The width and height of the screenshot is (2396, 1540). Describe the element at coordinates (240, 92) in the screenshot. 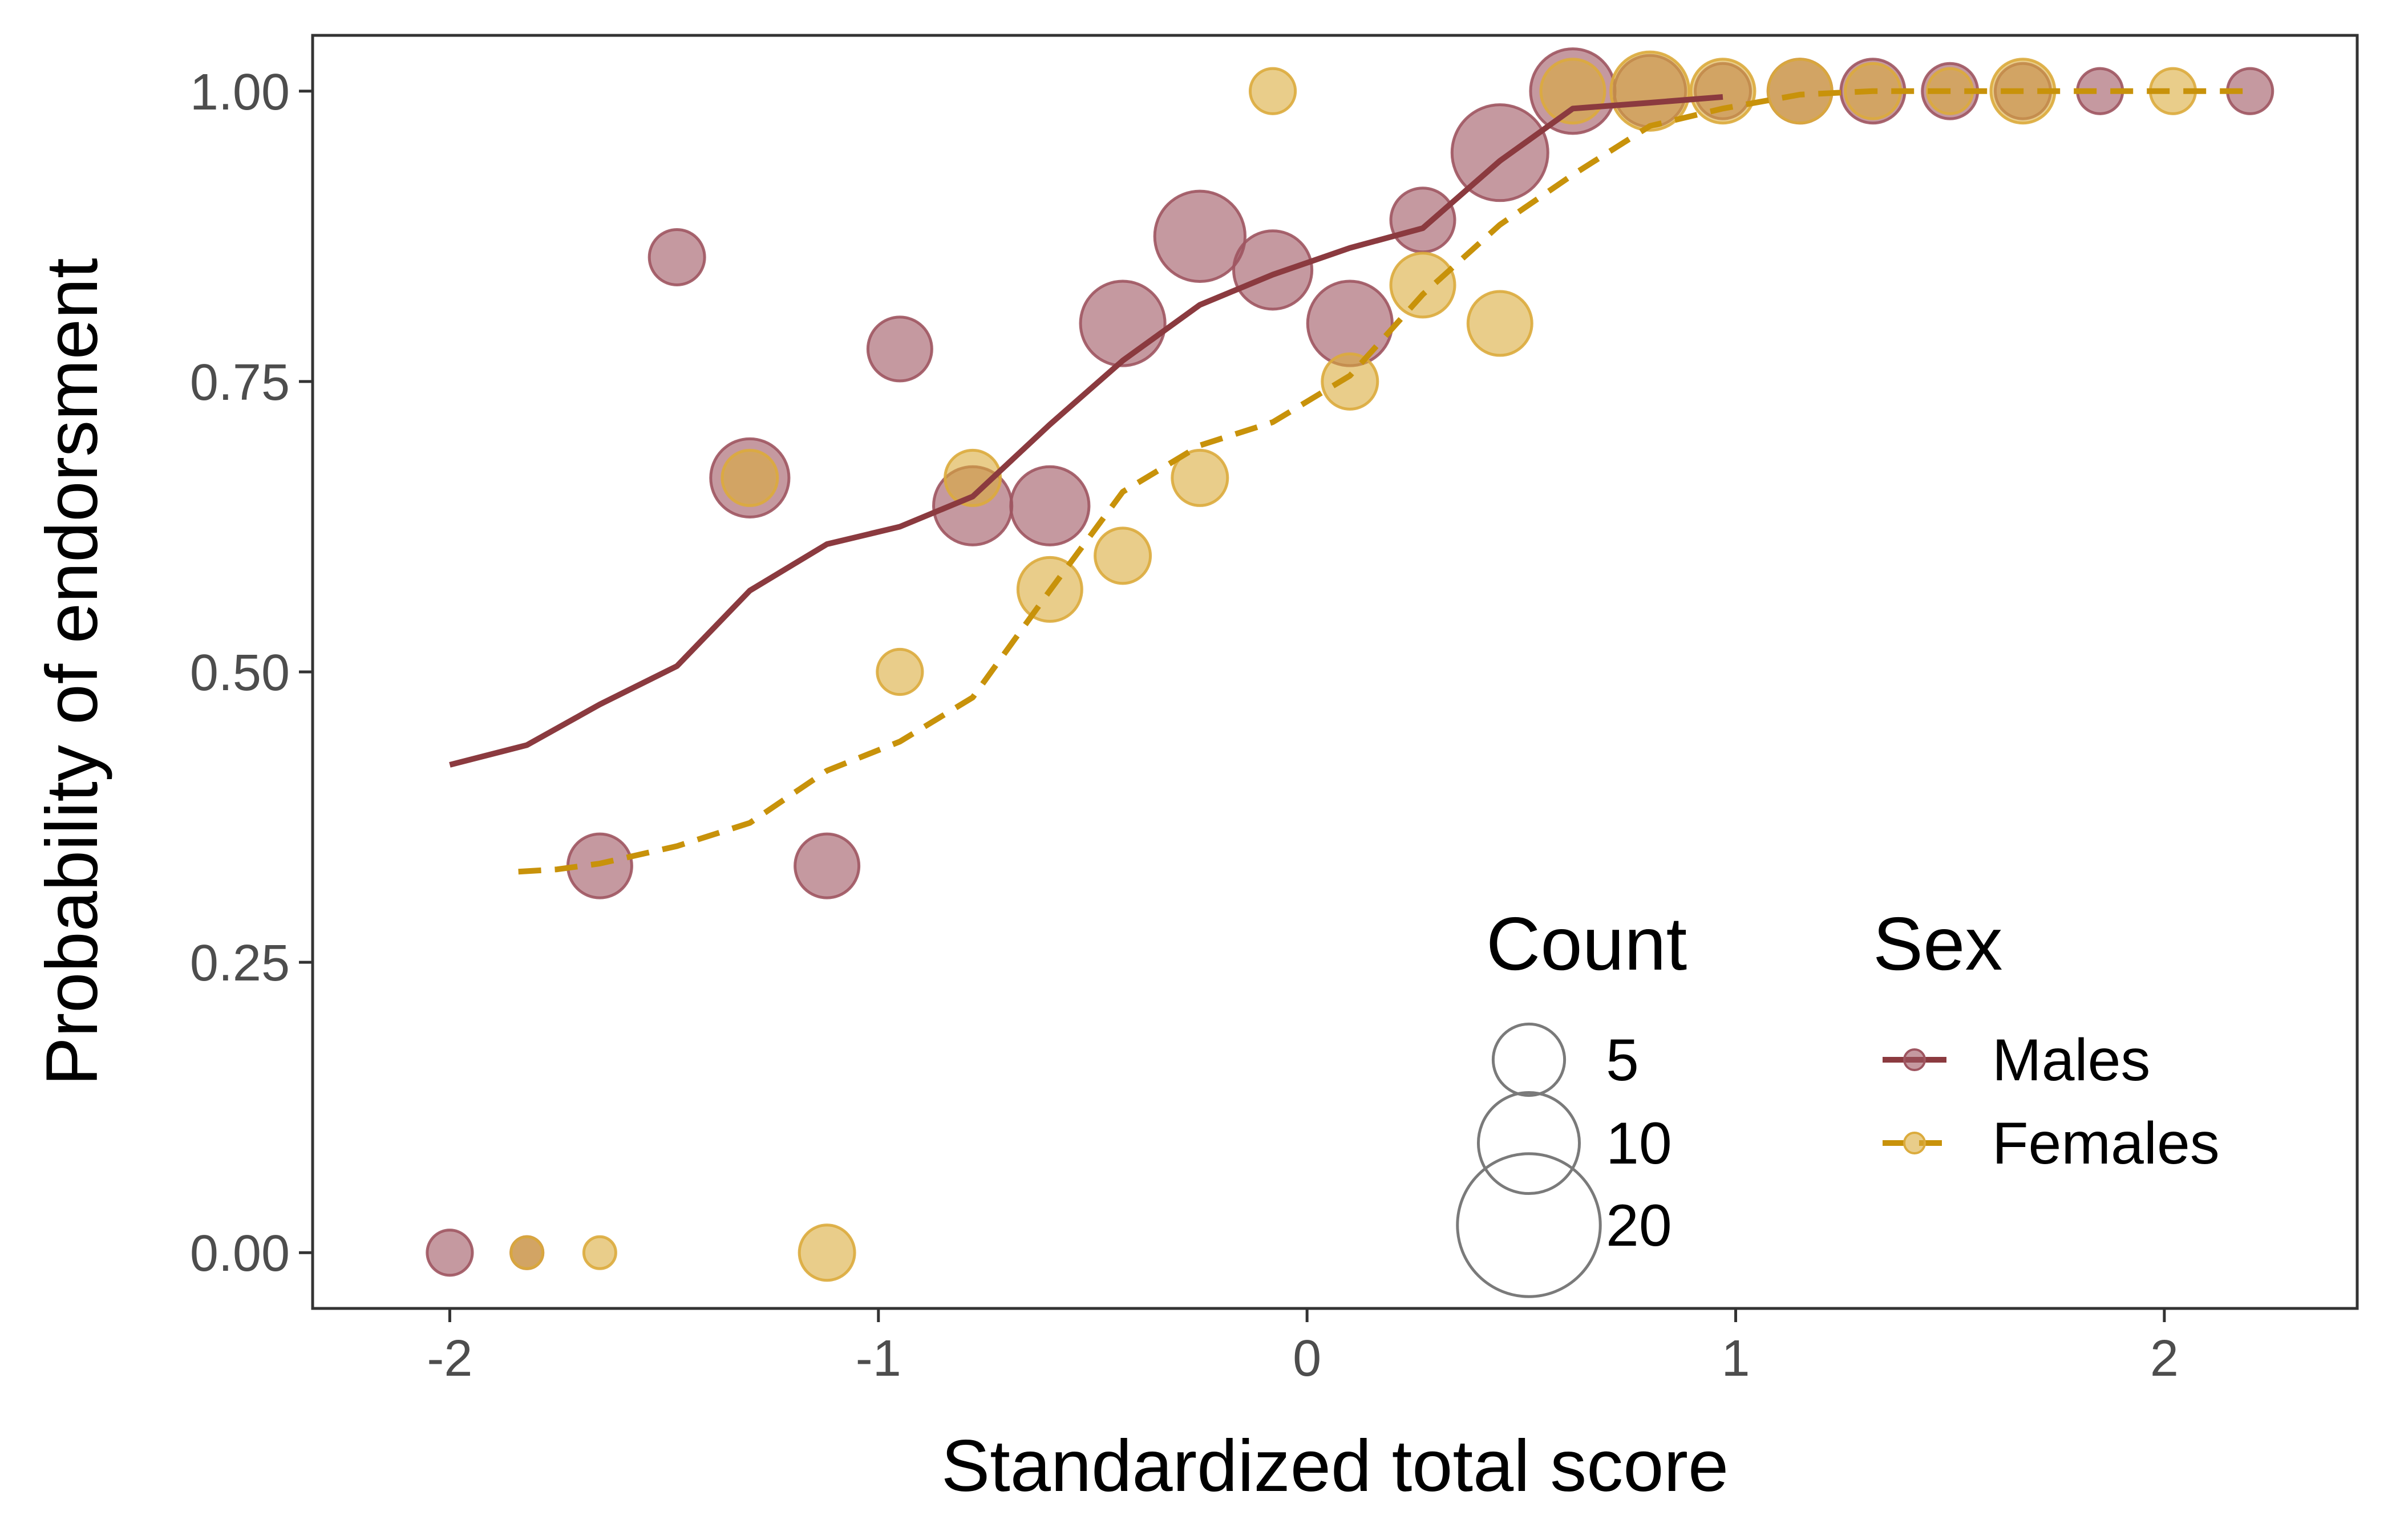

I see `y-tick-label: 1.00` at that location.